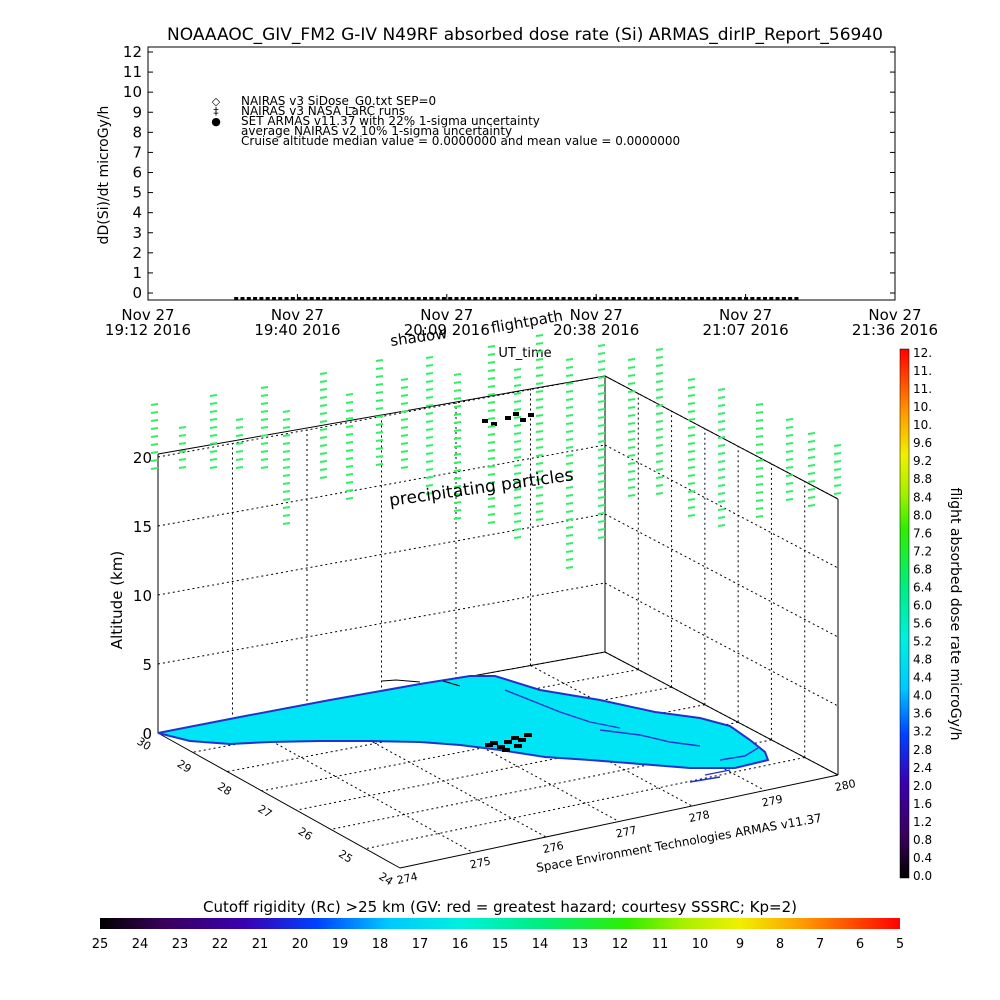 This screenshot has width=1000, height=1000. What do you see at coordinates (137, 233) in the screenshot?
I see `y-tick-label: 3` at bounding box center [137, 233].